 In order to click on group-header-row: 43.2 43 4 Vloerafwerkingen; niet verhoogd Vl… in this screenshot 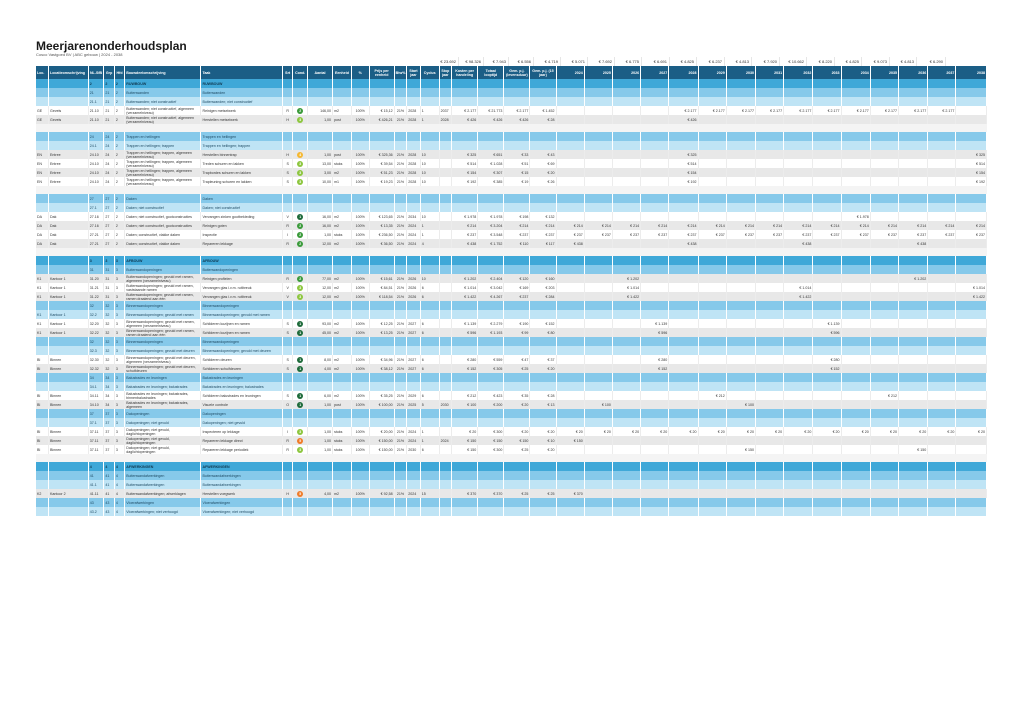, I will do `click(511, 511)`.